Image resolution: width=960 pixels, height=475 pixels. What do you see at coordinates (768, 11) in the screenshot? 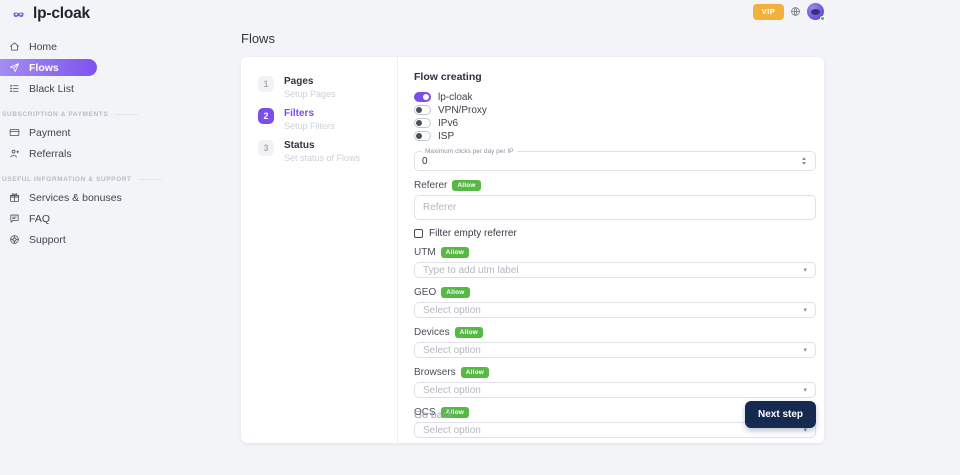
I see `vip-button: VIP` at bounding box center [768, 11].